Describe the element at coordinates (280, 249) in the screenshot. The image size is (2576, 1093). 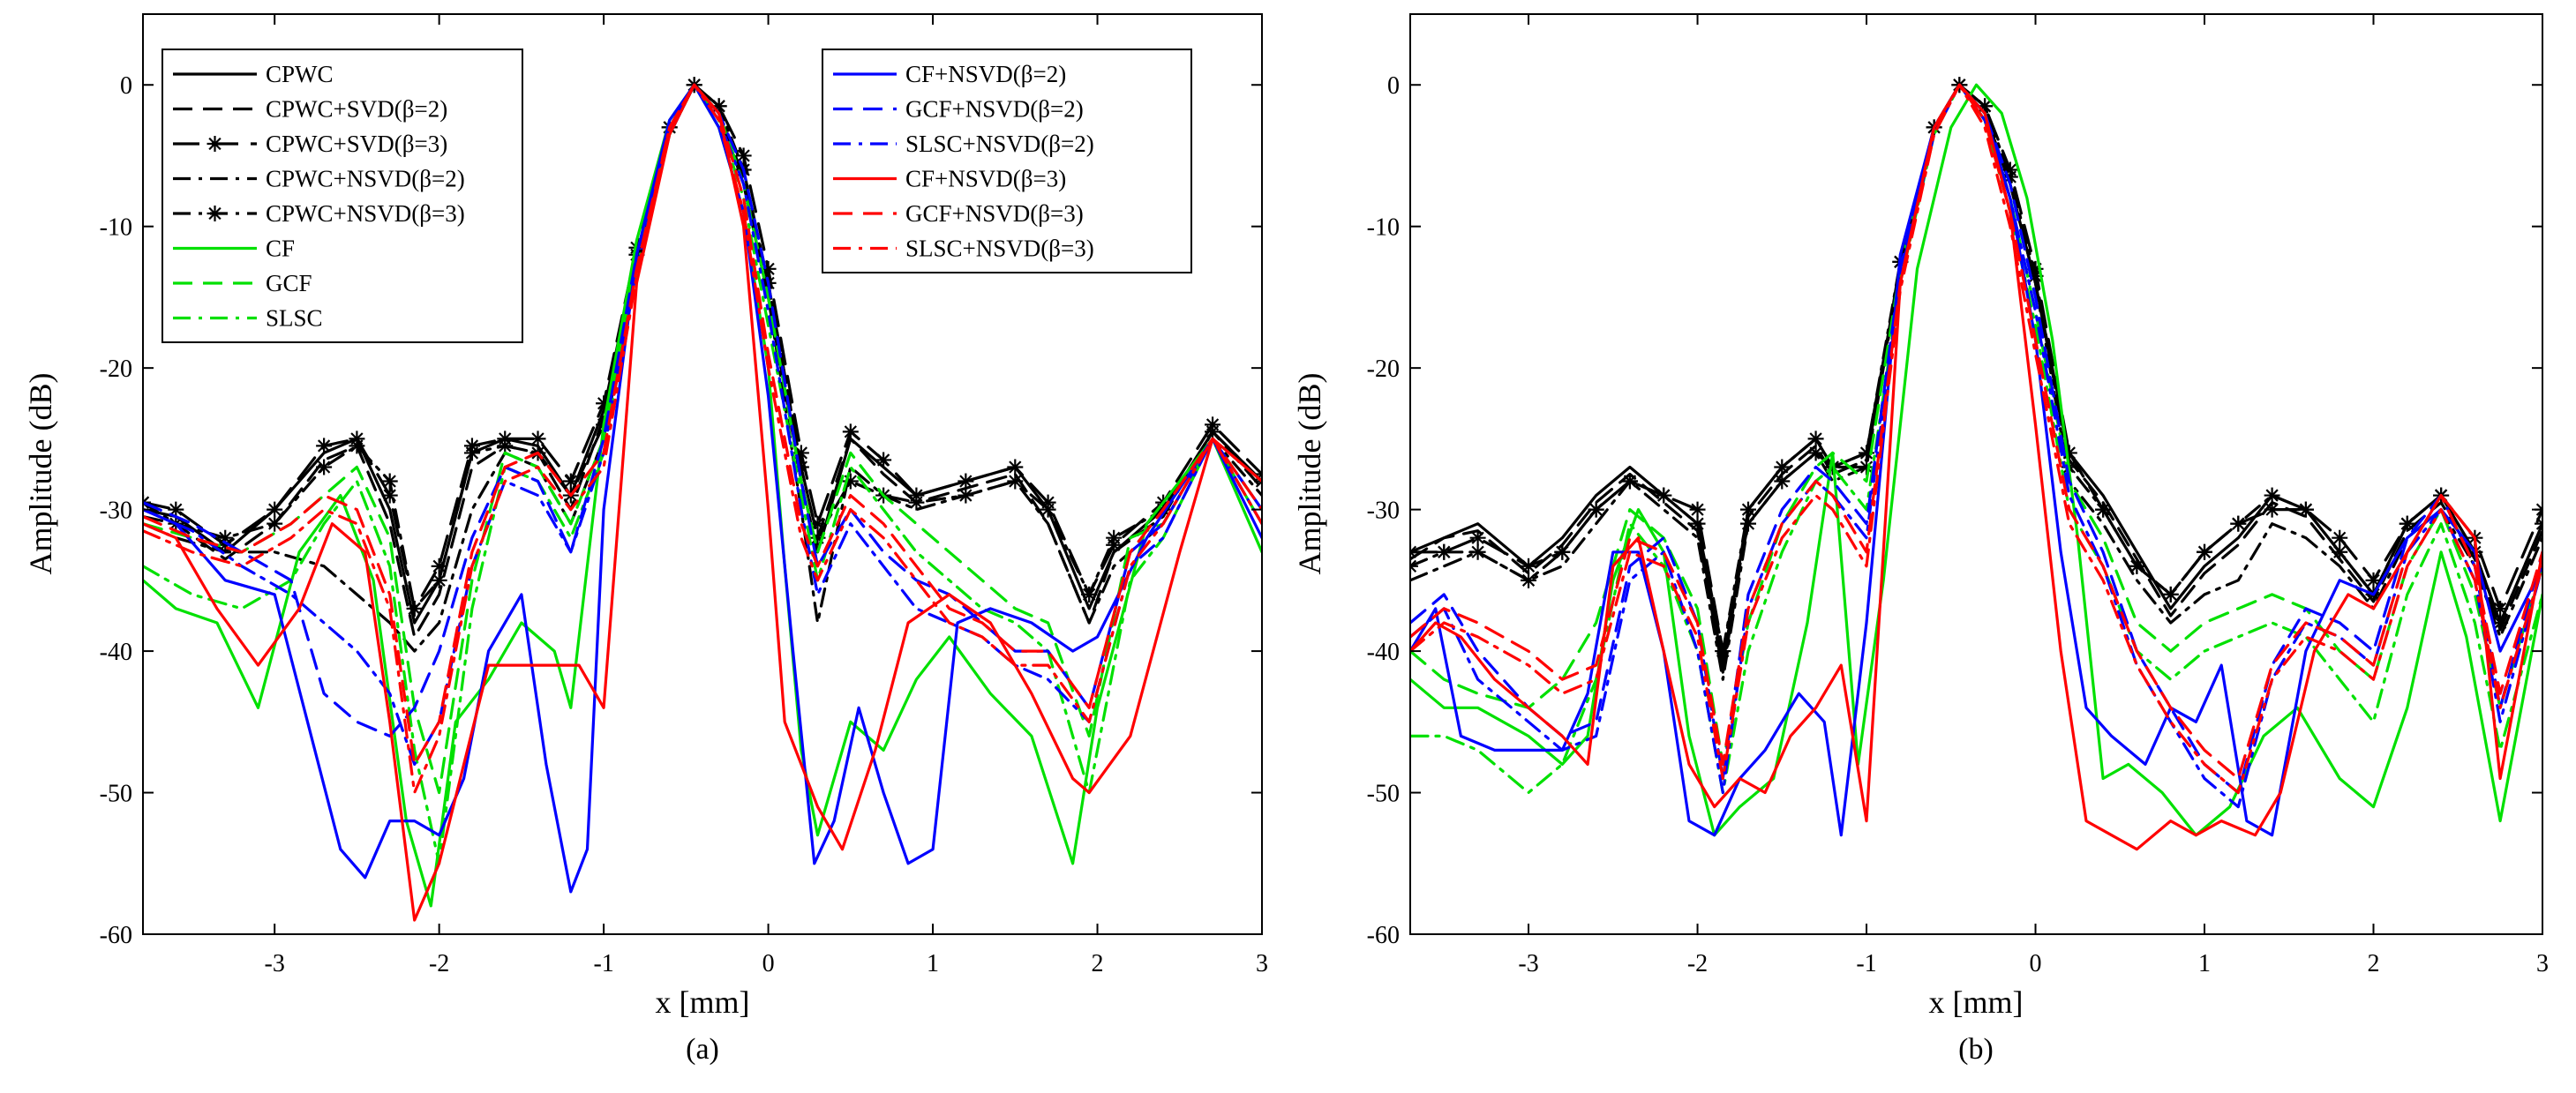
I see `legend-label-cf: CF` at that location.